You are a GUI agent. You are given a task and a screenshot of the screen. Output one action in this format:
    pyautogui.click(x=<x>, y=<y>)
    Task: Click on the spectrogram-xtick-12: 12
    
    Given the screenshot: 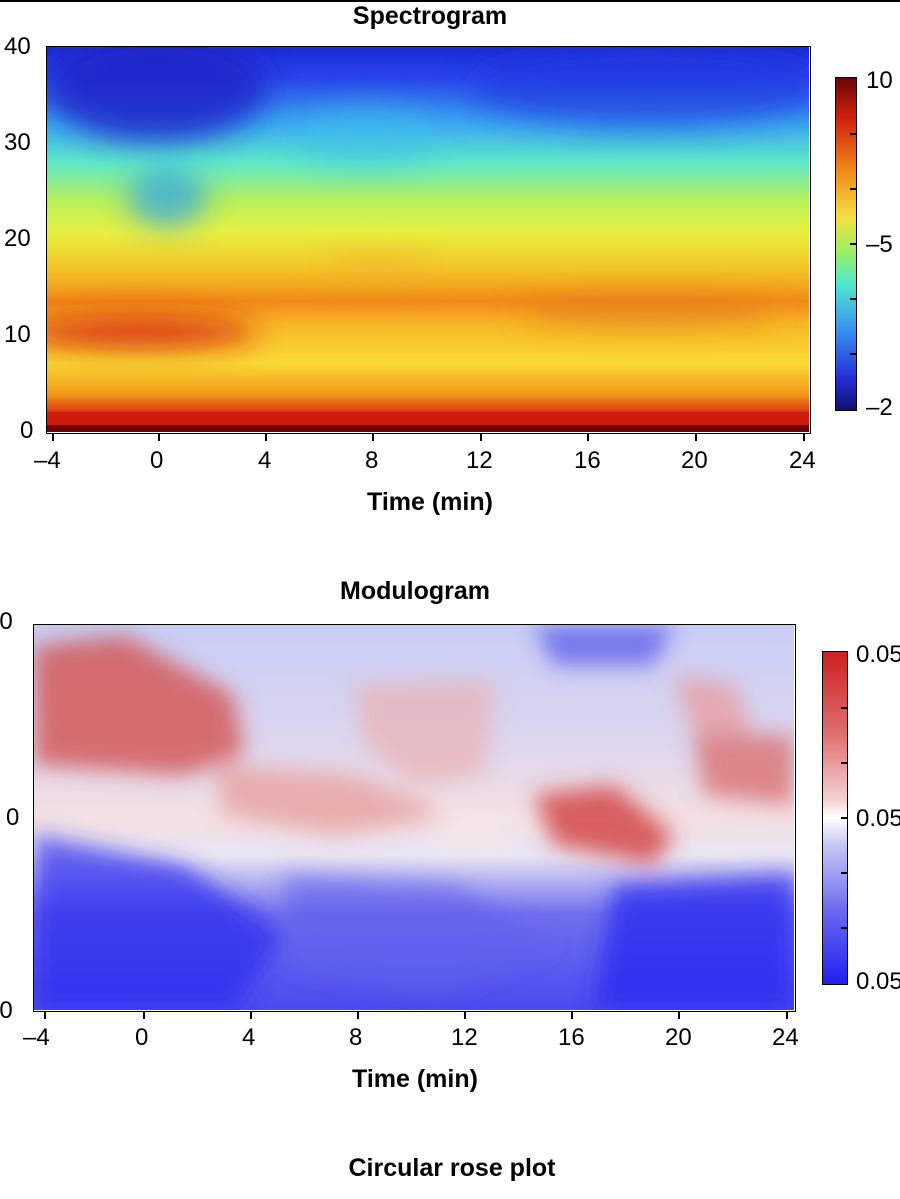 What is the action you would take?
    pyautogui.click(x=479, y=460)
    